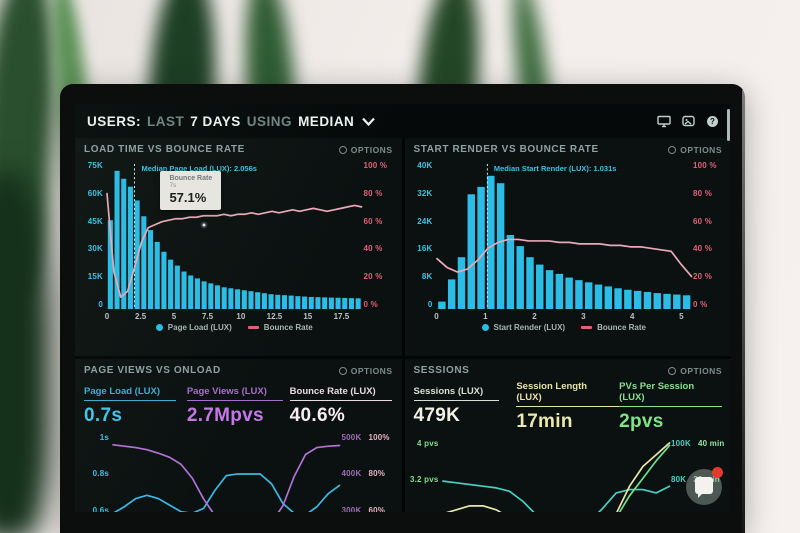  Describe the element at coordinates (241, 316) in the screenshot. I see `x-axis-tick-label: 10` at that location.